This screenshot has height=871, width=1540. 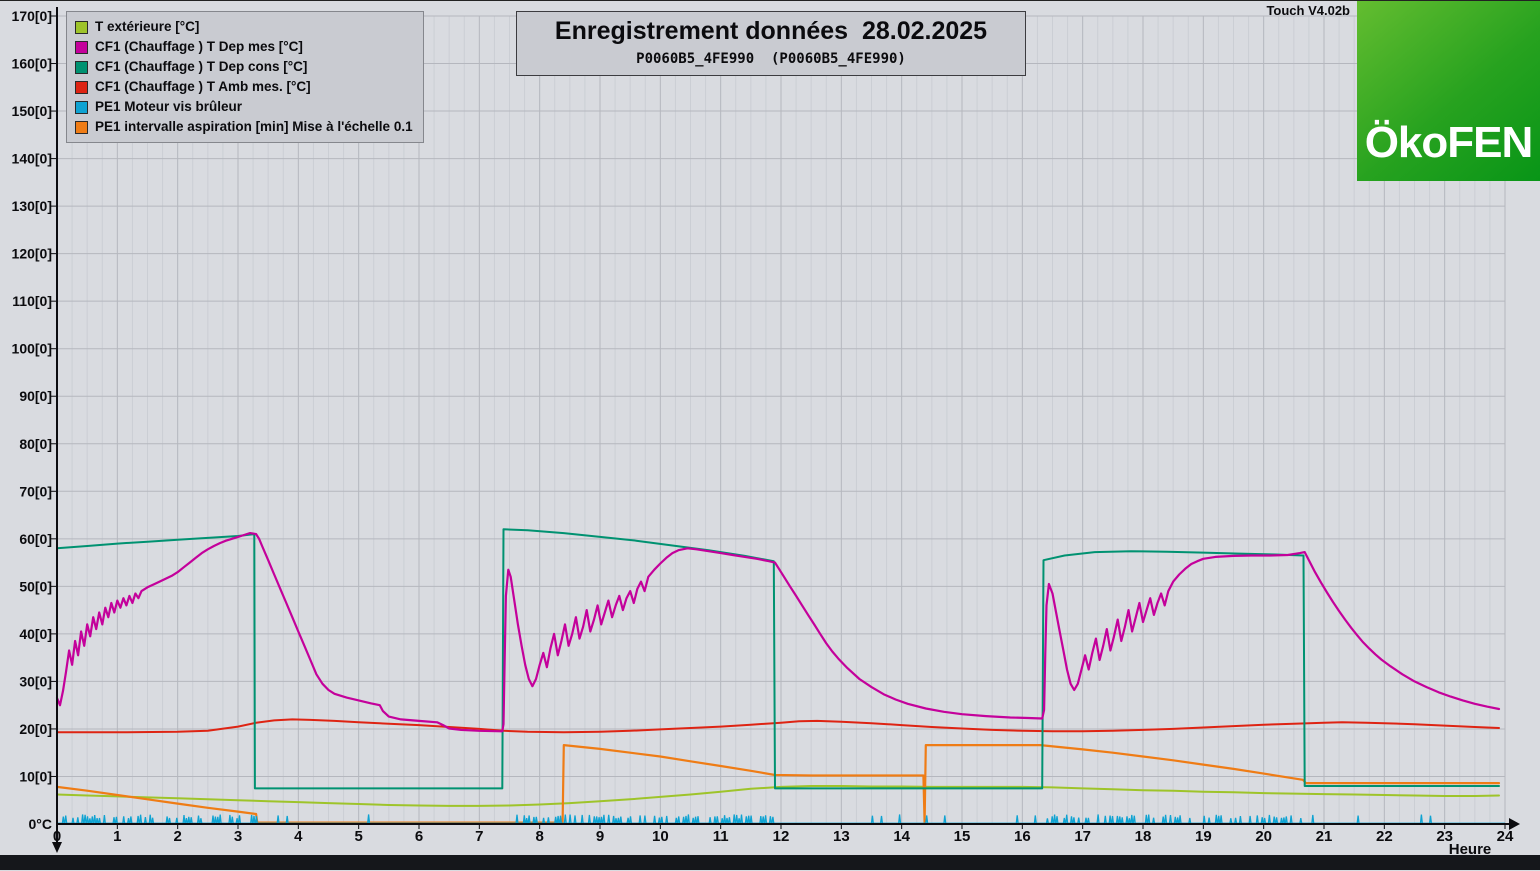 What do you see at coordinates (117, 836) in the screenshot?
I see `x-tick-label: 1` at bounding box center [117, 836].